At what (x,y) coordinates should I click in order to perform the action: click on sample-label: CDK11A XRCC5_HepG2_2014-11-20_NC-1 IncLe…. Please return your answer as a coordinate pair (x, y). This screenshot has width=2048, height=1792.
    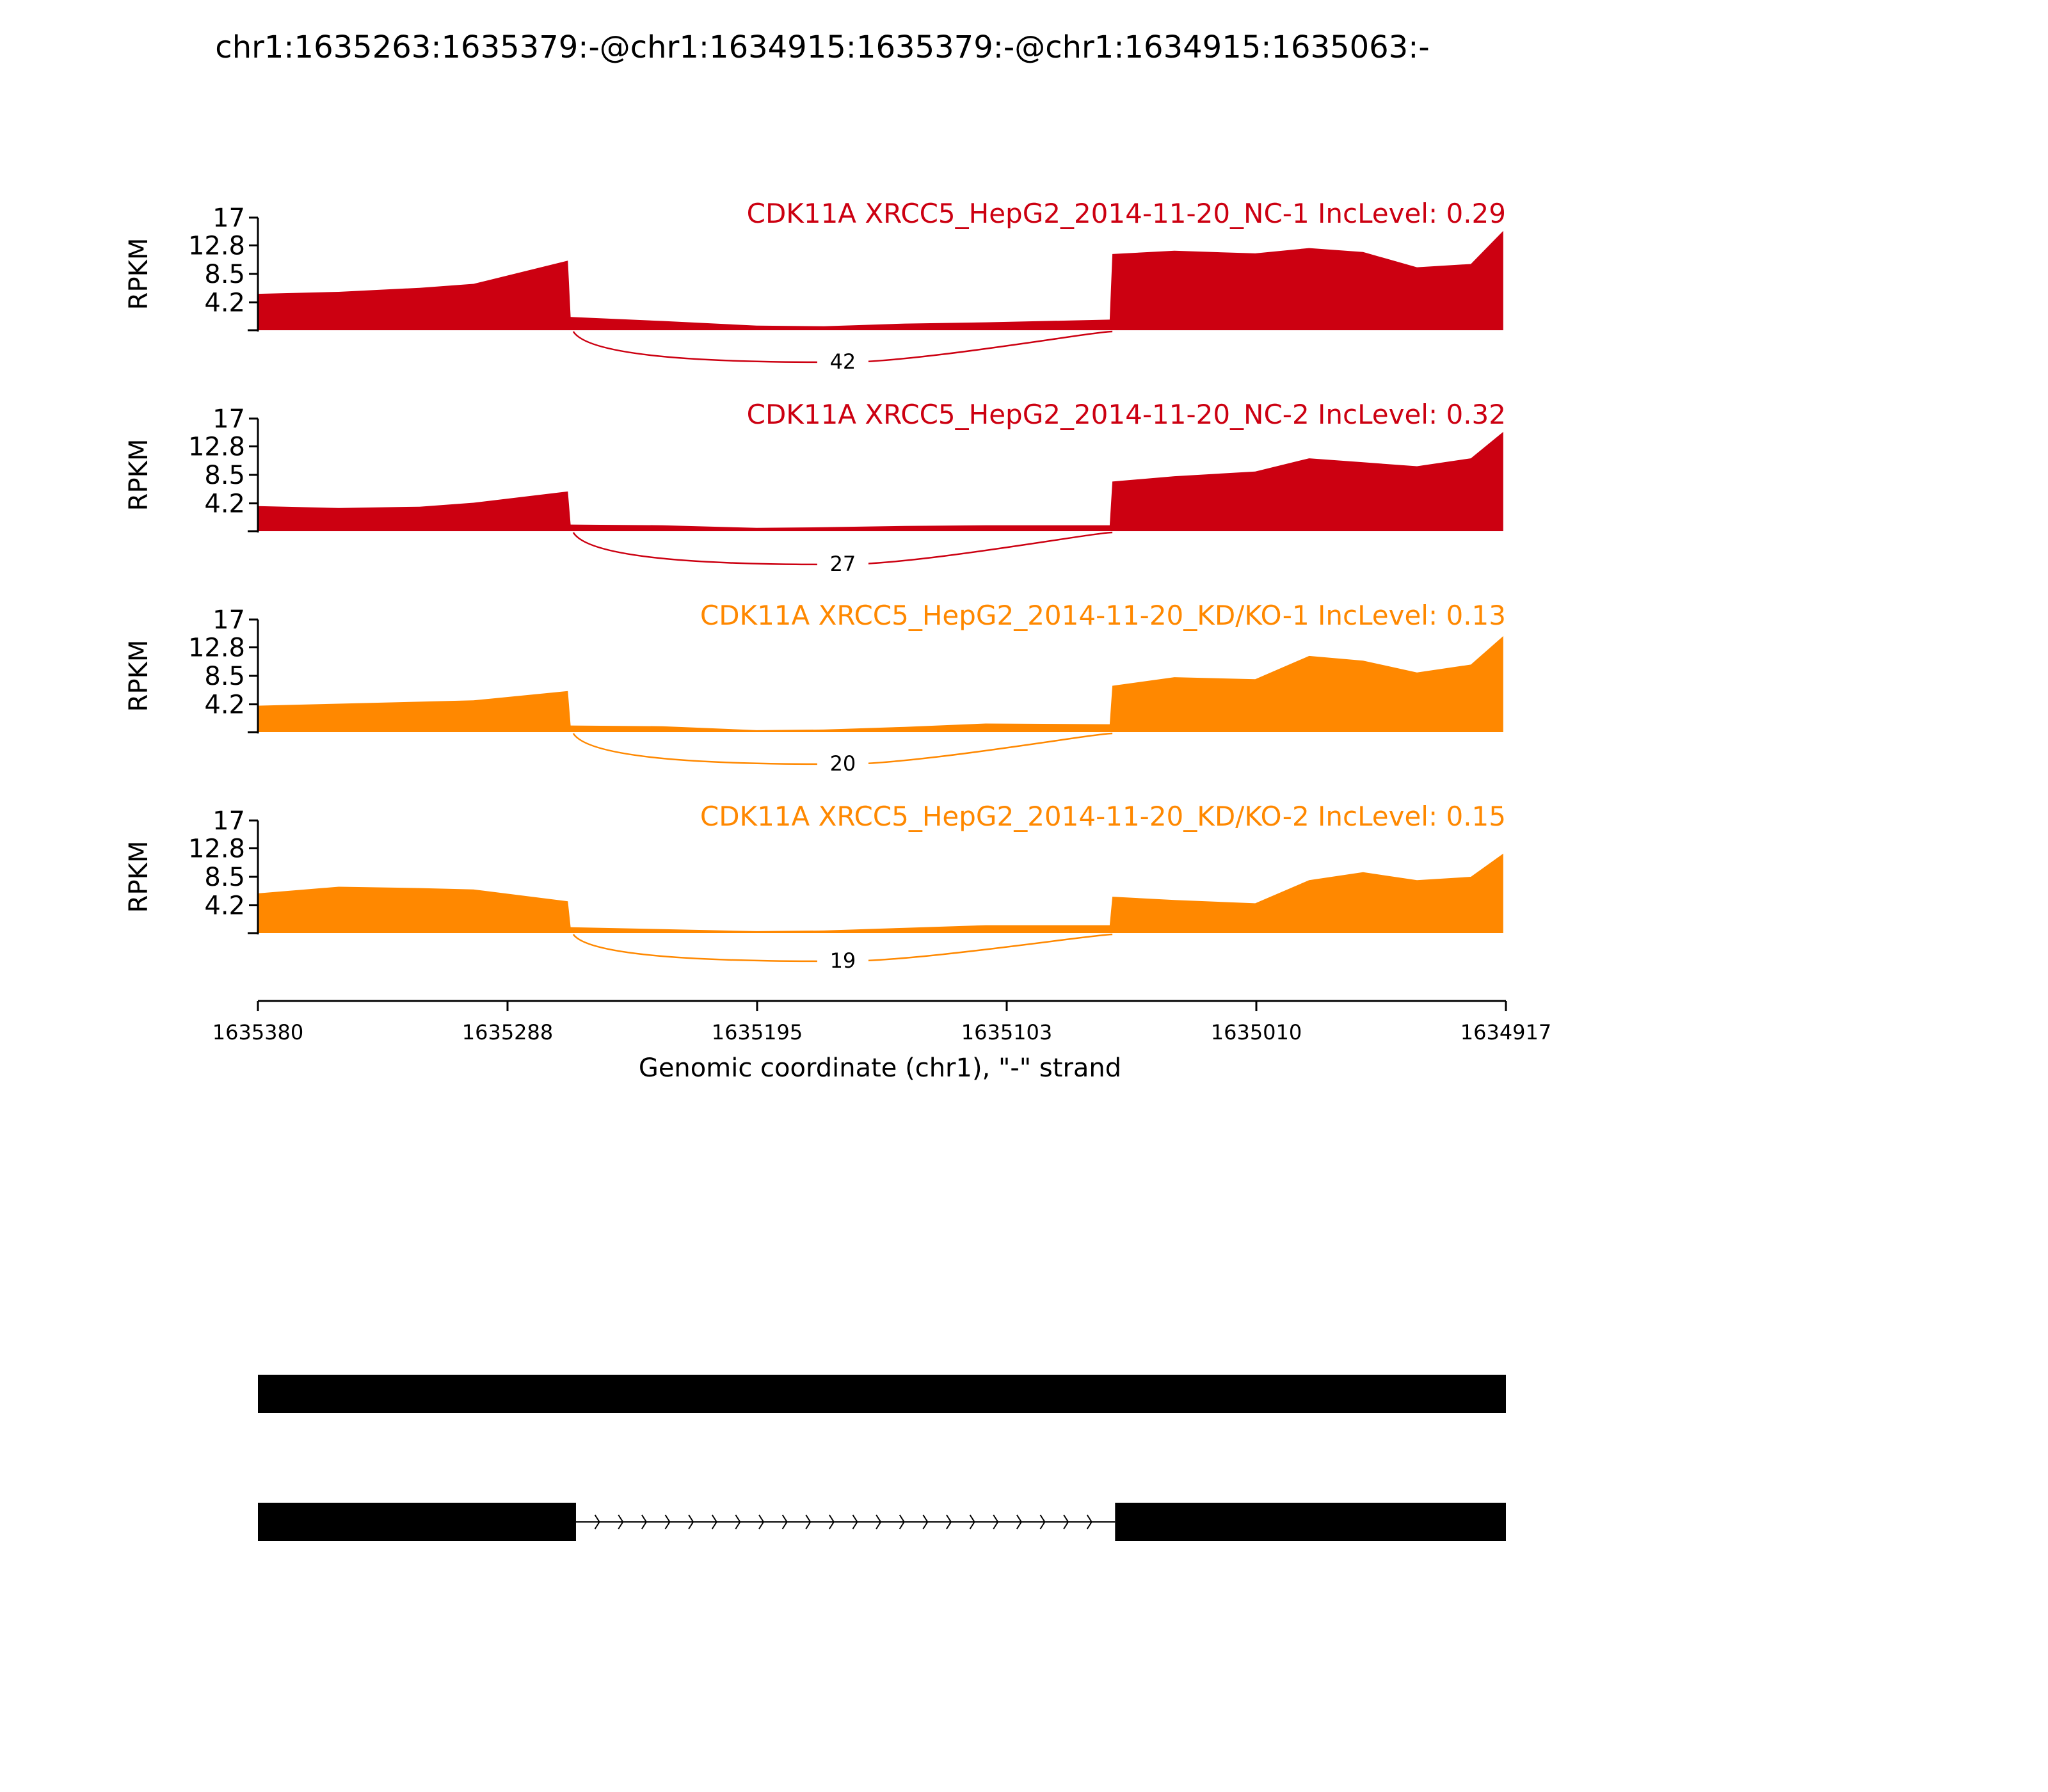
    Looking at the image, I should click on (1126, 213).